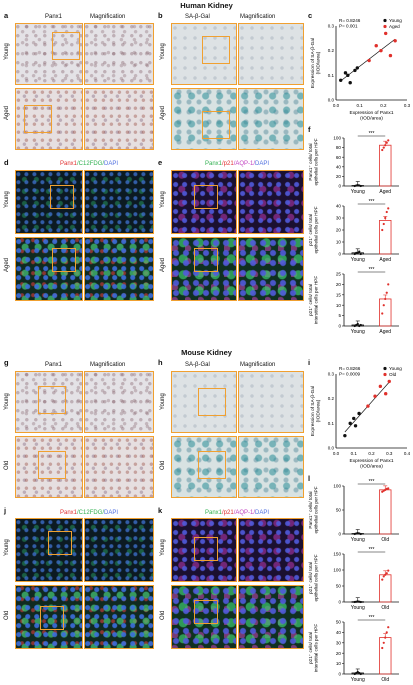 The image size is (413, 685). Describe the element at coordinates (339, 218) in the screenshot. I see `y-tick-label: 30` at that location.